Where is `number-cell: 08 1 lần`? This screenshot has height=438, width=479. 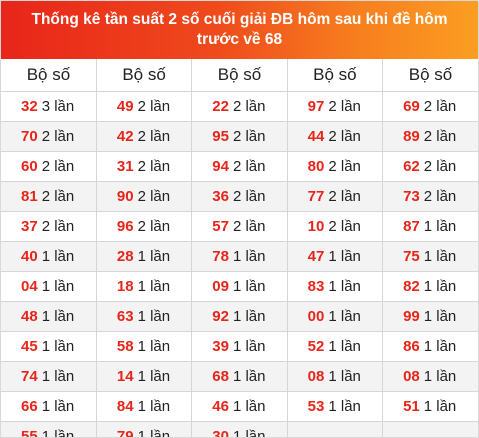 number-cell: 08 1 lần is located at coordinates (335, 376).